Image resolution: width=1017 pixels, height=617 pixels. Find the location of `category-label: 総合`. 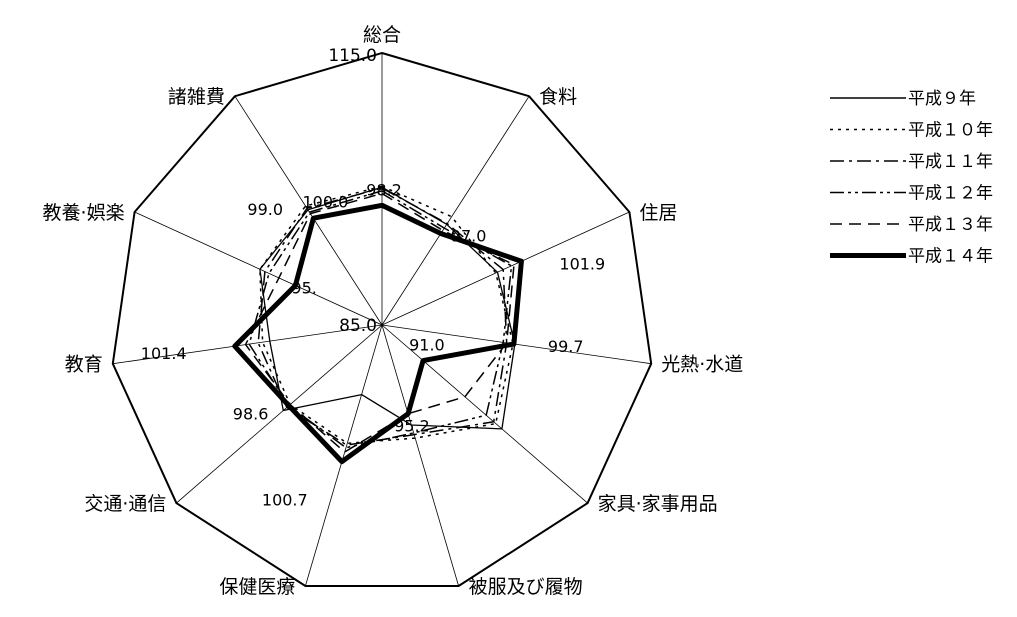

category-label: 総合 is located at coordinates (382, 35).